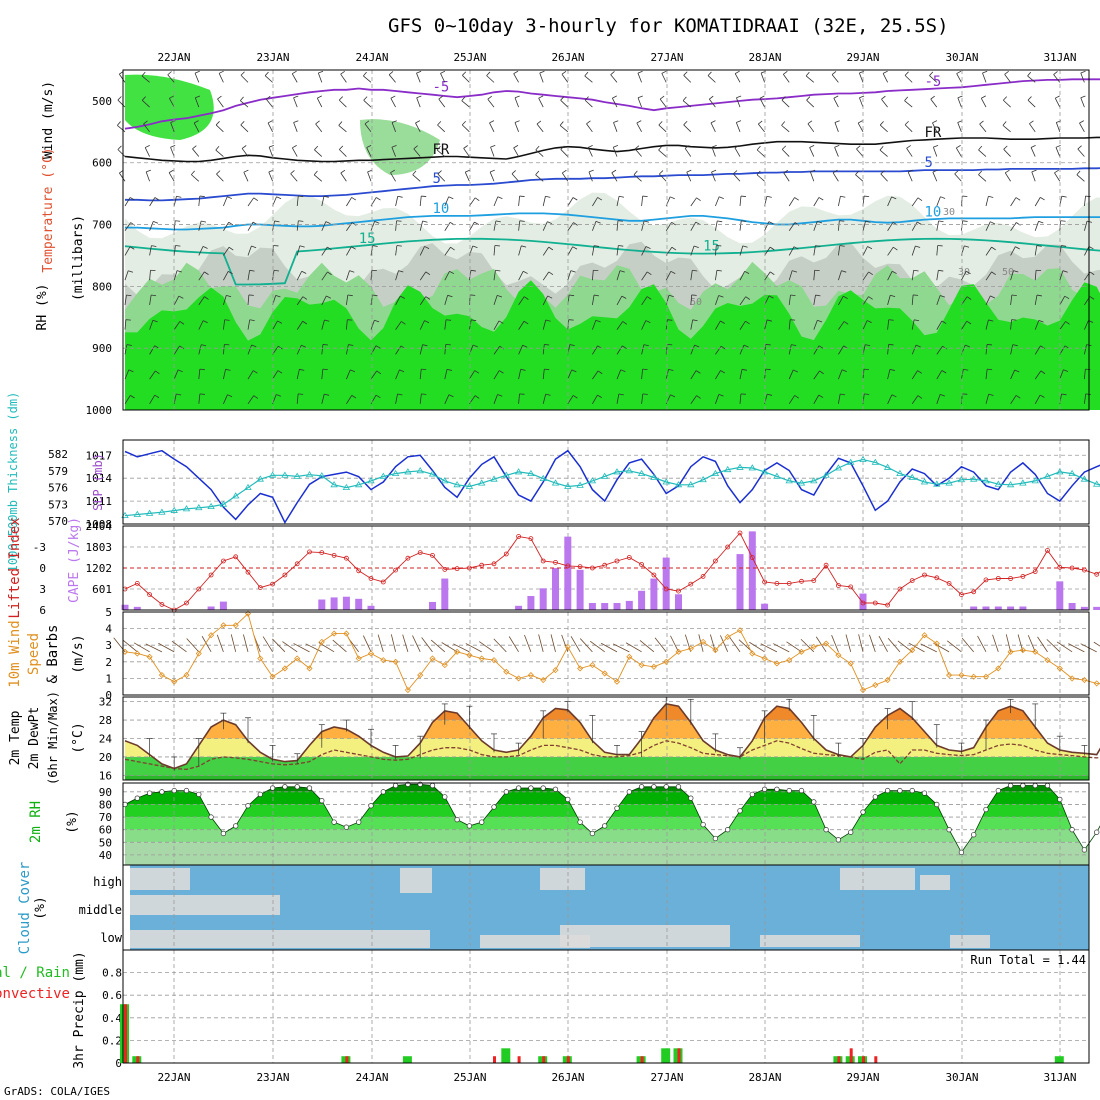  I want to click on total-precip-bar, so click(666, 1055).